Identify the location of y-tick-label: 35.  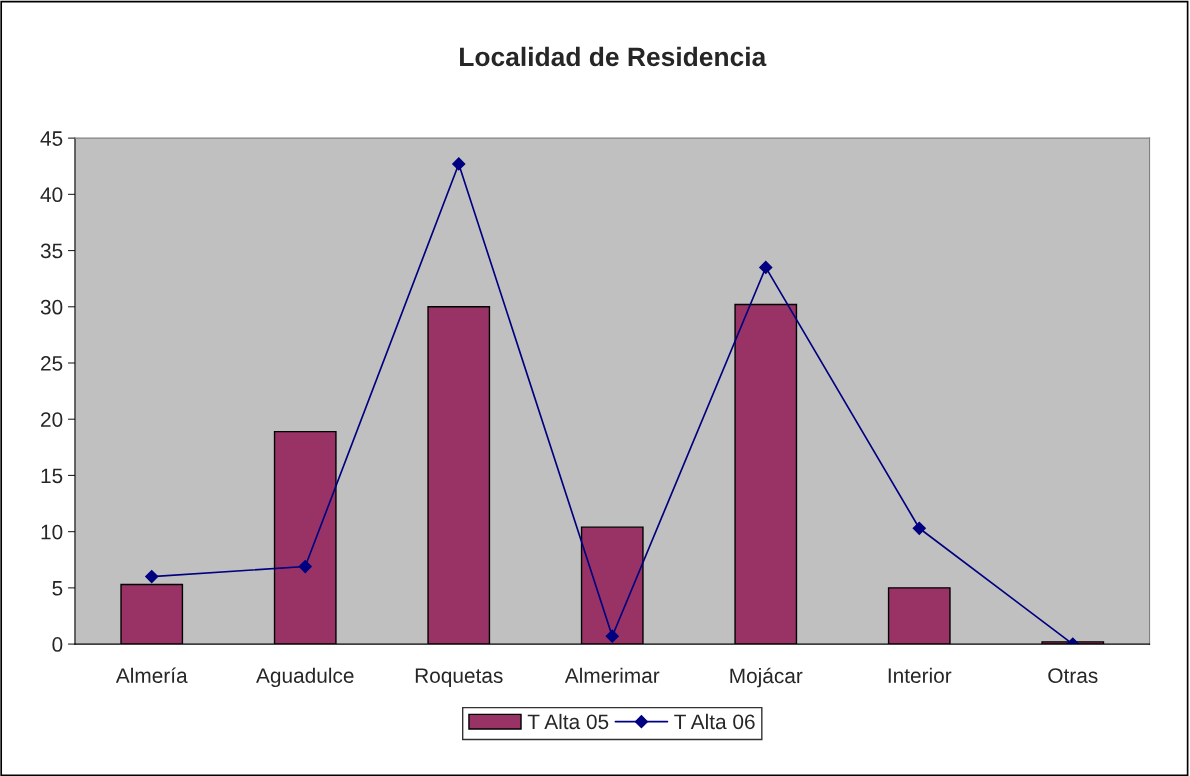
(51, 251).